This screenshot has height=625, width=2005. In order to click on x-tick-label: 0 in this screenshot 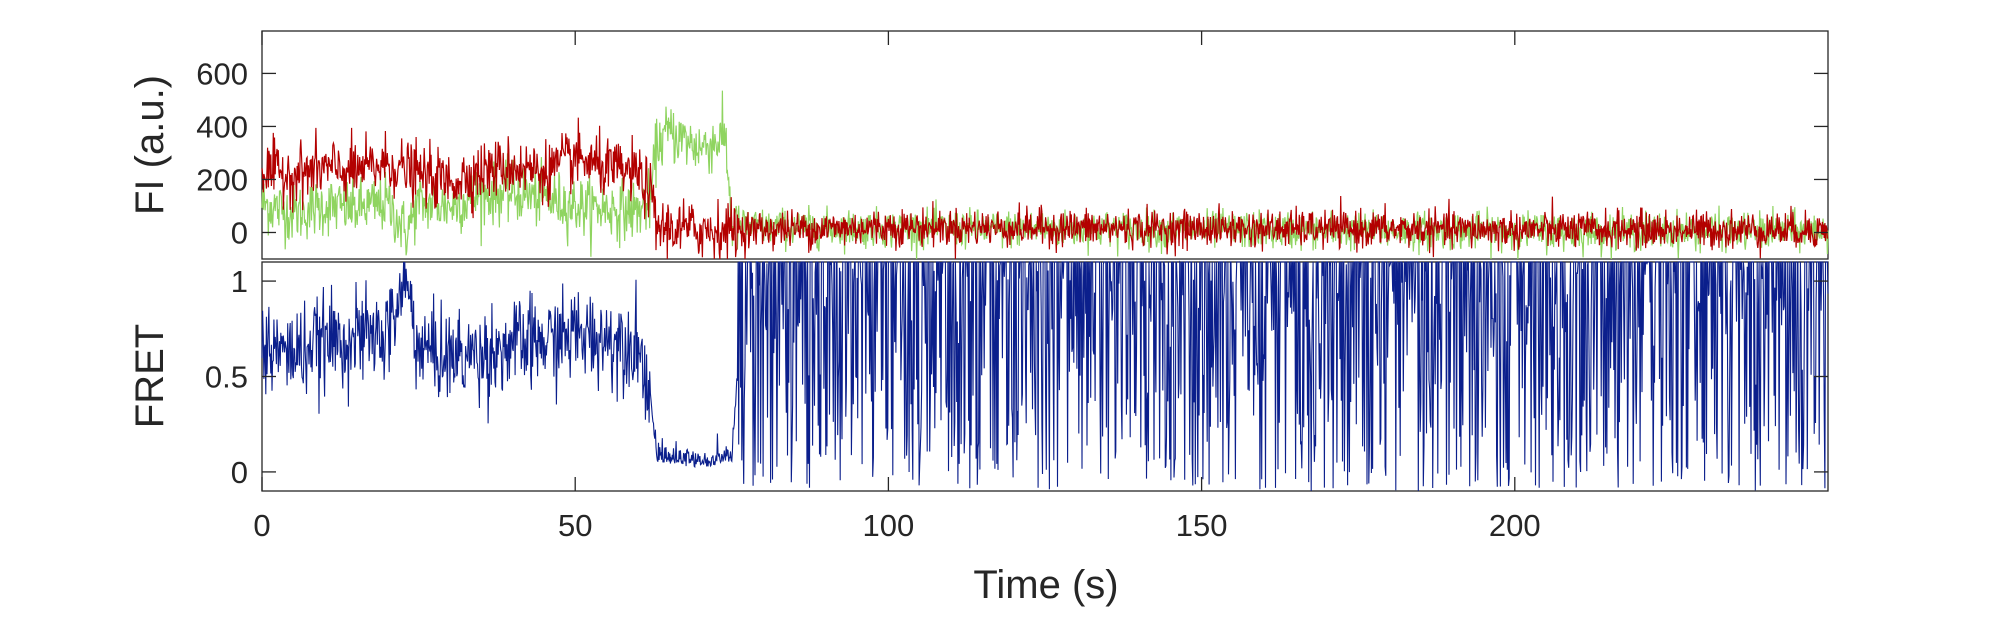, I will do `click(261, 525)`.